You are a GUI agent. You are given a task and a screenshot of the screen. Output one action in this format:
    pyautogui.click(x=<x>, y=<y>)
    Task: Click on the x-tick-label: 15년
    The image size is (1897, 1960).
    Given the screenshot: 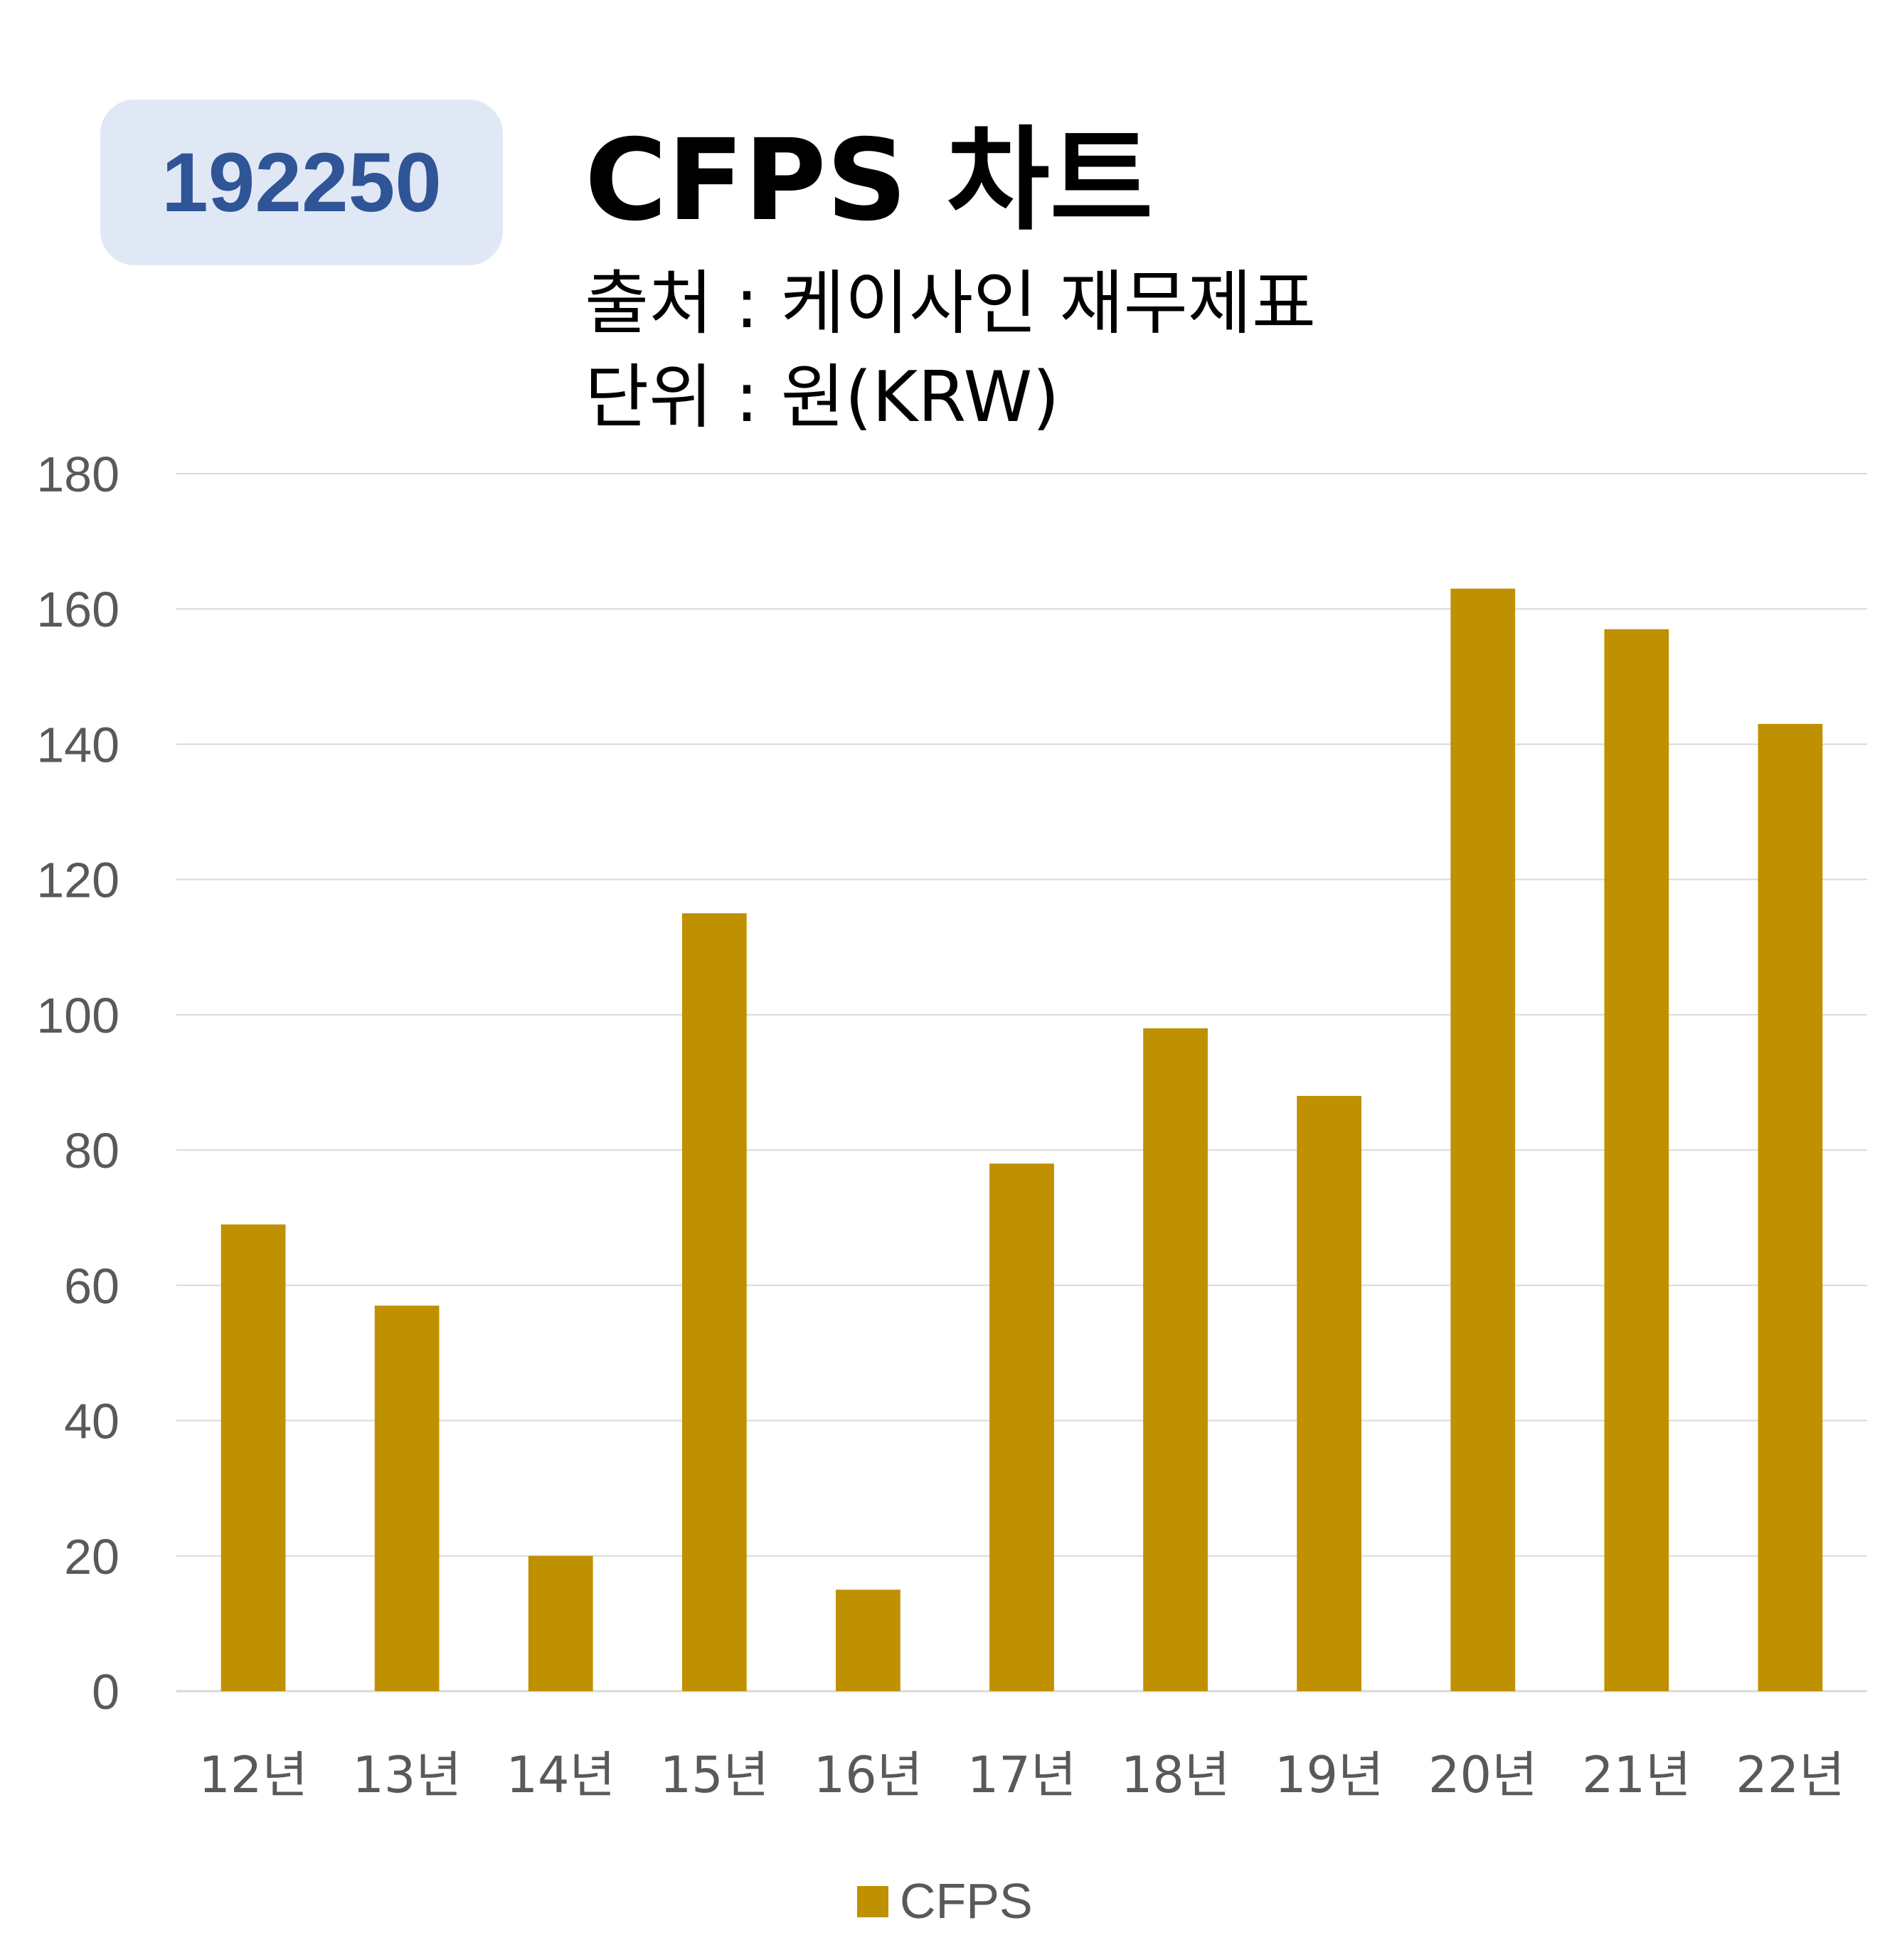 What is the action you would take?
    pyautogui.click(x=714, y=1775)
    